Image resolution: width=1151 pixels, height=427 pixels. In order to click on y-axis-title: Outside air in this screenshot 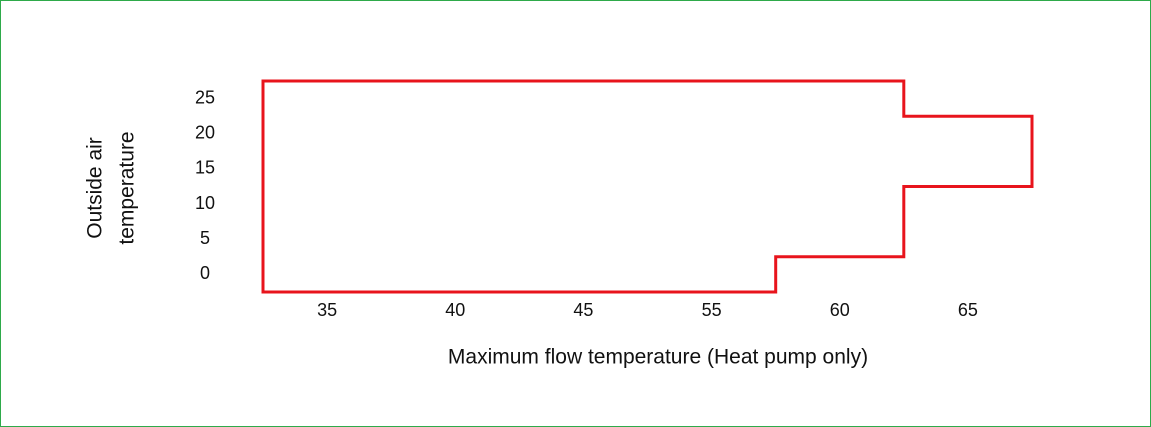, I will do `click(95, 188)`.